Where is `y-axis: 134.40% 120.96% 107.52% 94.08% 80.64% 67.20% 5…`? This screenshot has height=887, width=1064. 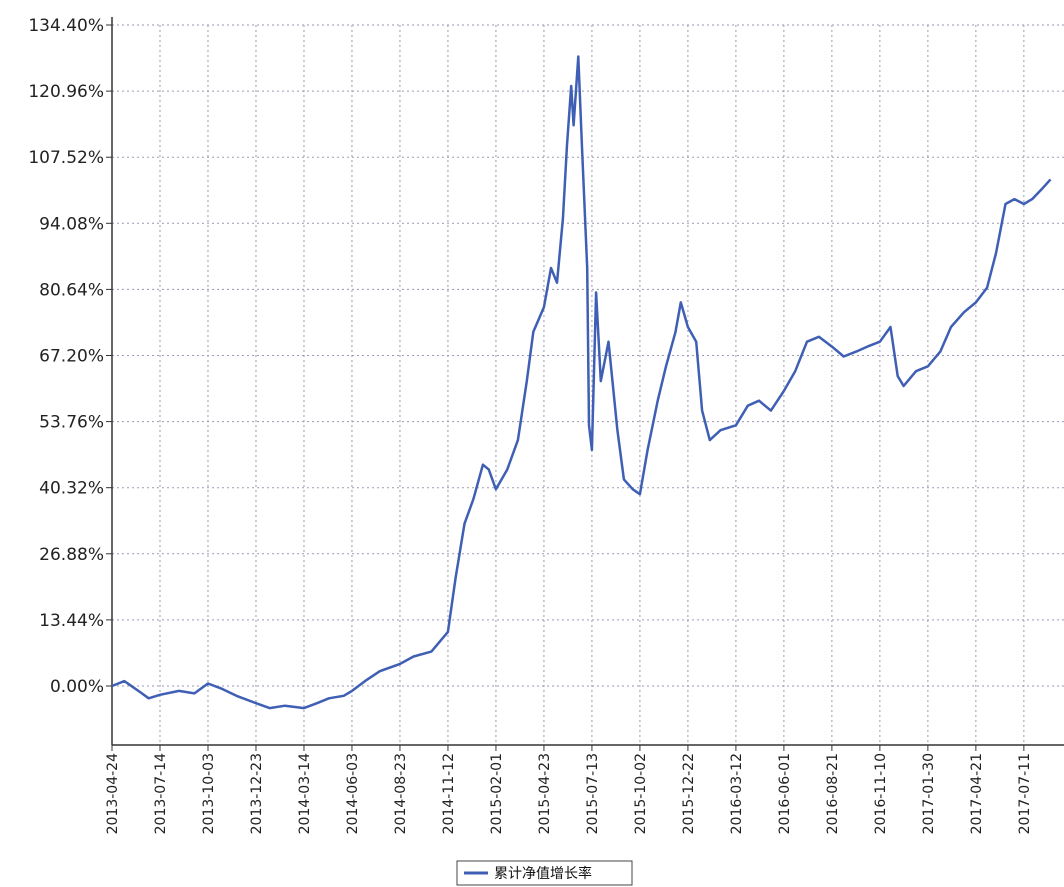 y-axis: 134.40% 120.96% 107.52% 94.08% 80.64% 67.20% 5… is located at coordinates (70, 380).